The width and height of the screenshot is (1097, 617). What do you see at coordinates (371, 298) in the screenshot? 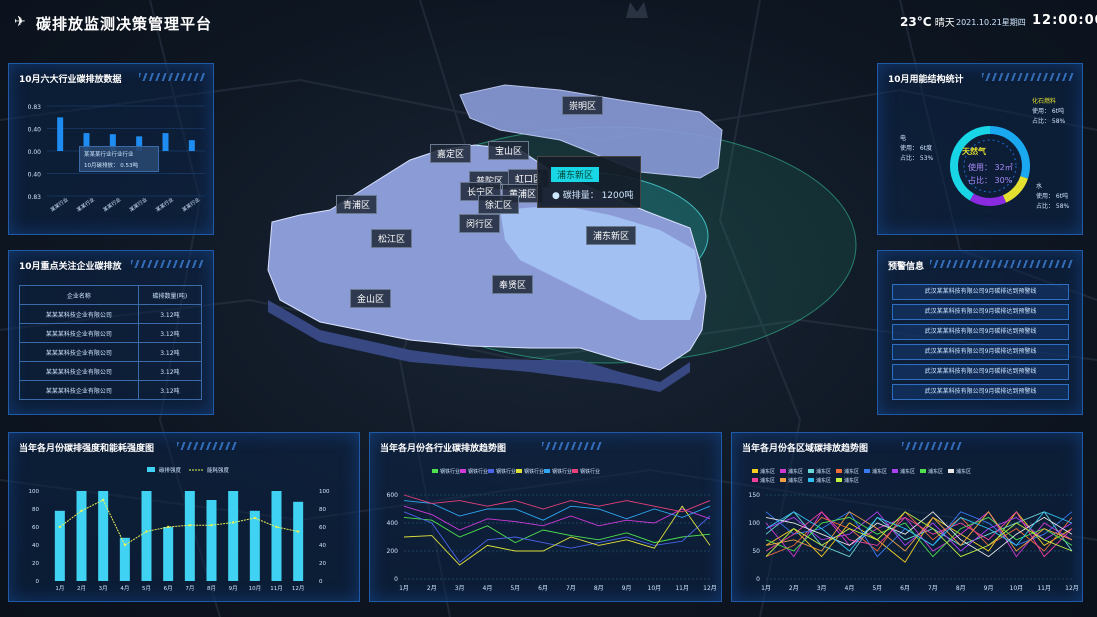
I see `district-label: 金山区` at bounding box center [371, 298].